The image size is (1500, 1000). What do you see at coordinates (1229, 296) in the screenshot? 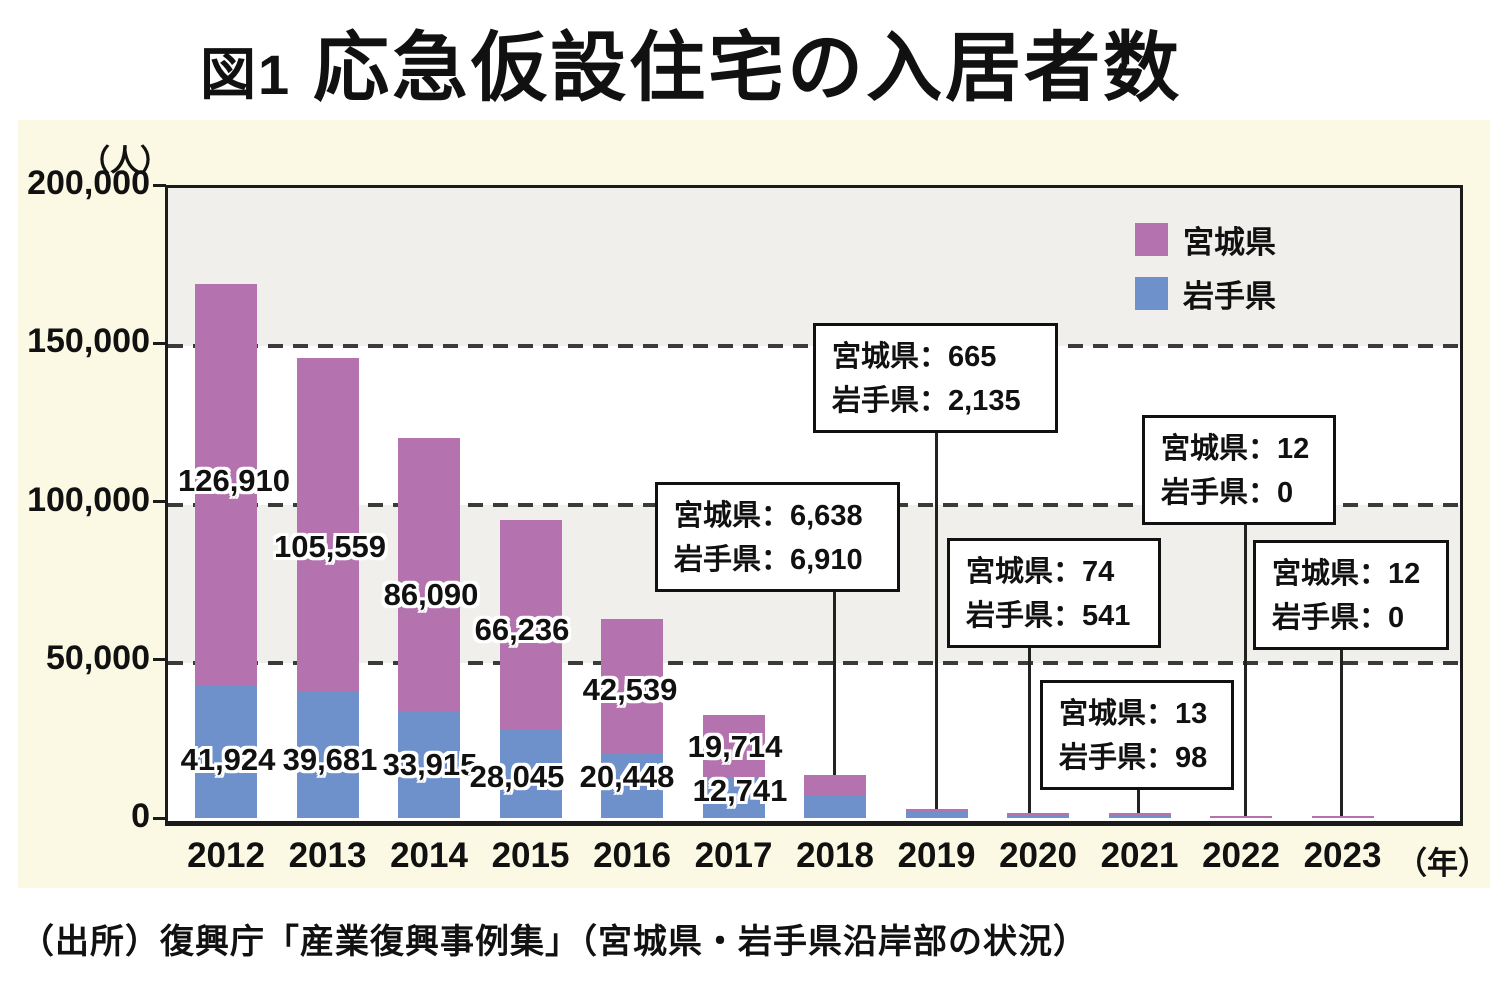
I see `legend-label: 岩手県` at bounding box center [1229, 296].